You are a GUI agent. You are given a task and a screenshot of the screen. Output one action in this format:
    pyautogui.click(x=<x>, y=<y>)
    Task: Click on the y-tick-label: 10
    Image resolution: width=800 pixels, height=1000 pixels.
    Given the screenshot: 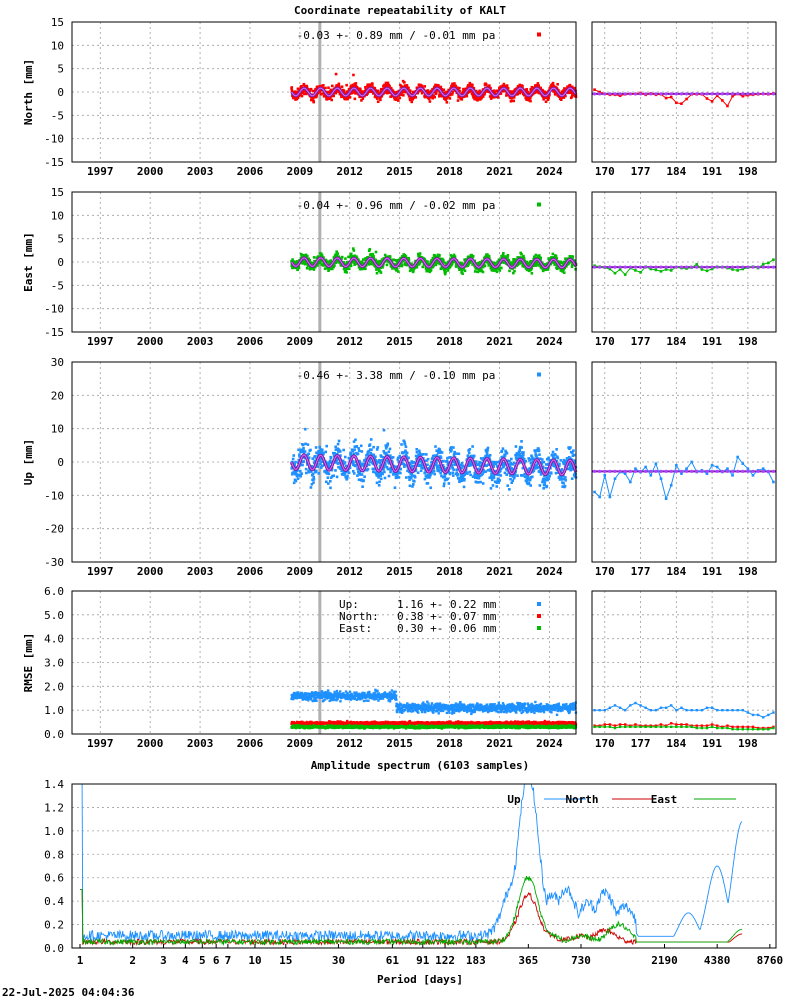 What is the action you would take?
    pyautogui.click(x=57, y=215)
    